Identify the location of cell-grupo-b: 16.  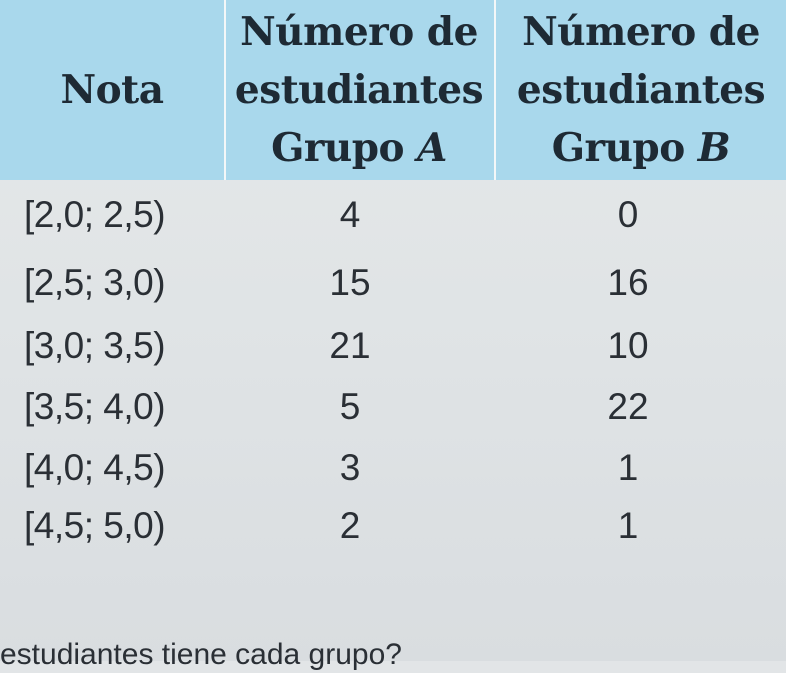
(628, 282).